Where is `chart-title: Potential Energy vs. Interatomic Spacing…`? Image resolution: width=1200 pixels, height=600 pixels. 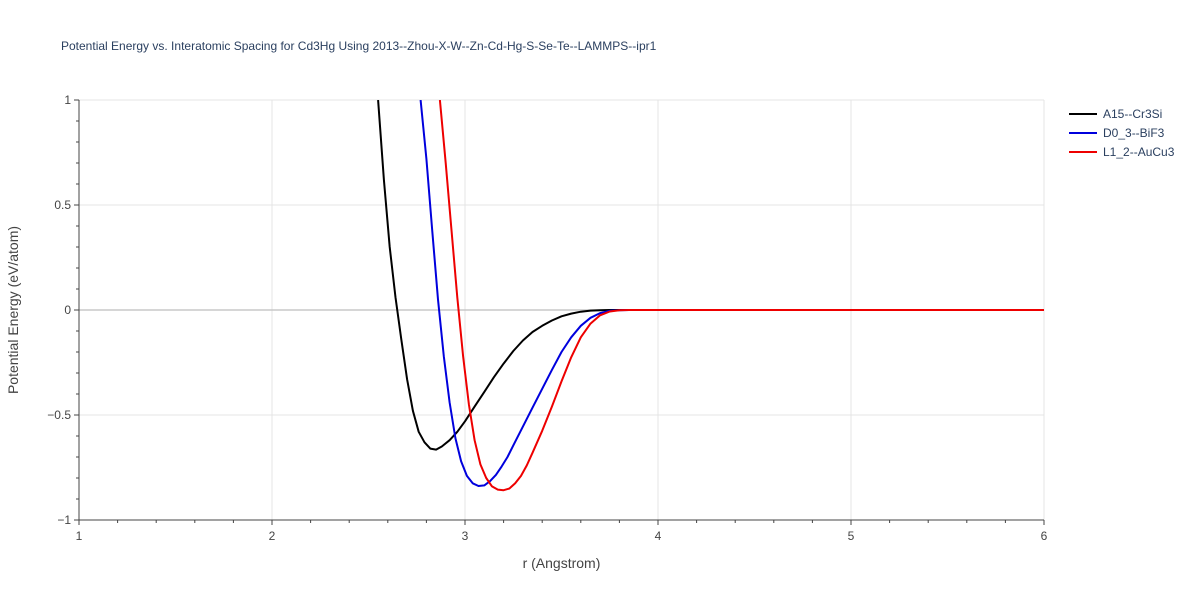 chart-title: Potential Energy vs. Interatomic Spacing… is located at coordinates (359, 46).